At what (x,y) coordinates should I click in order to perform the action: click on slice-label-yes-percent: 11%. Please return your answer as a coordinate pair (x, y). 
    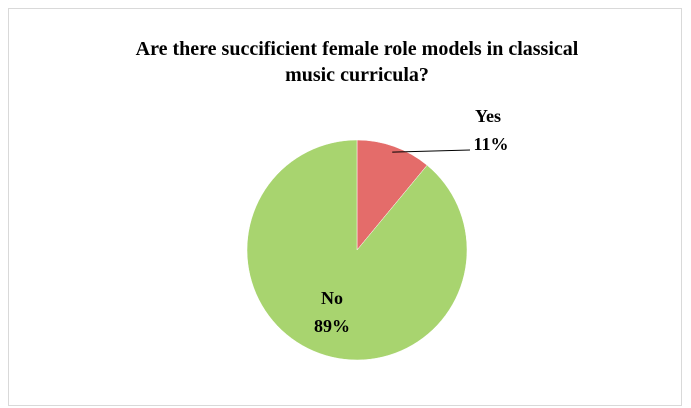
    Looking at the image, I should click on (490, 144).